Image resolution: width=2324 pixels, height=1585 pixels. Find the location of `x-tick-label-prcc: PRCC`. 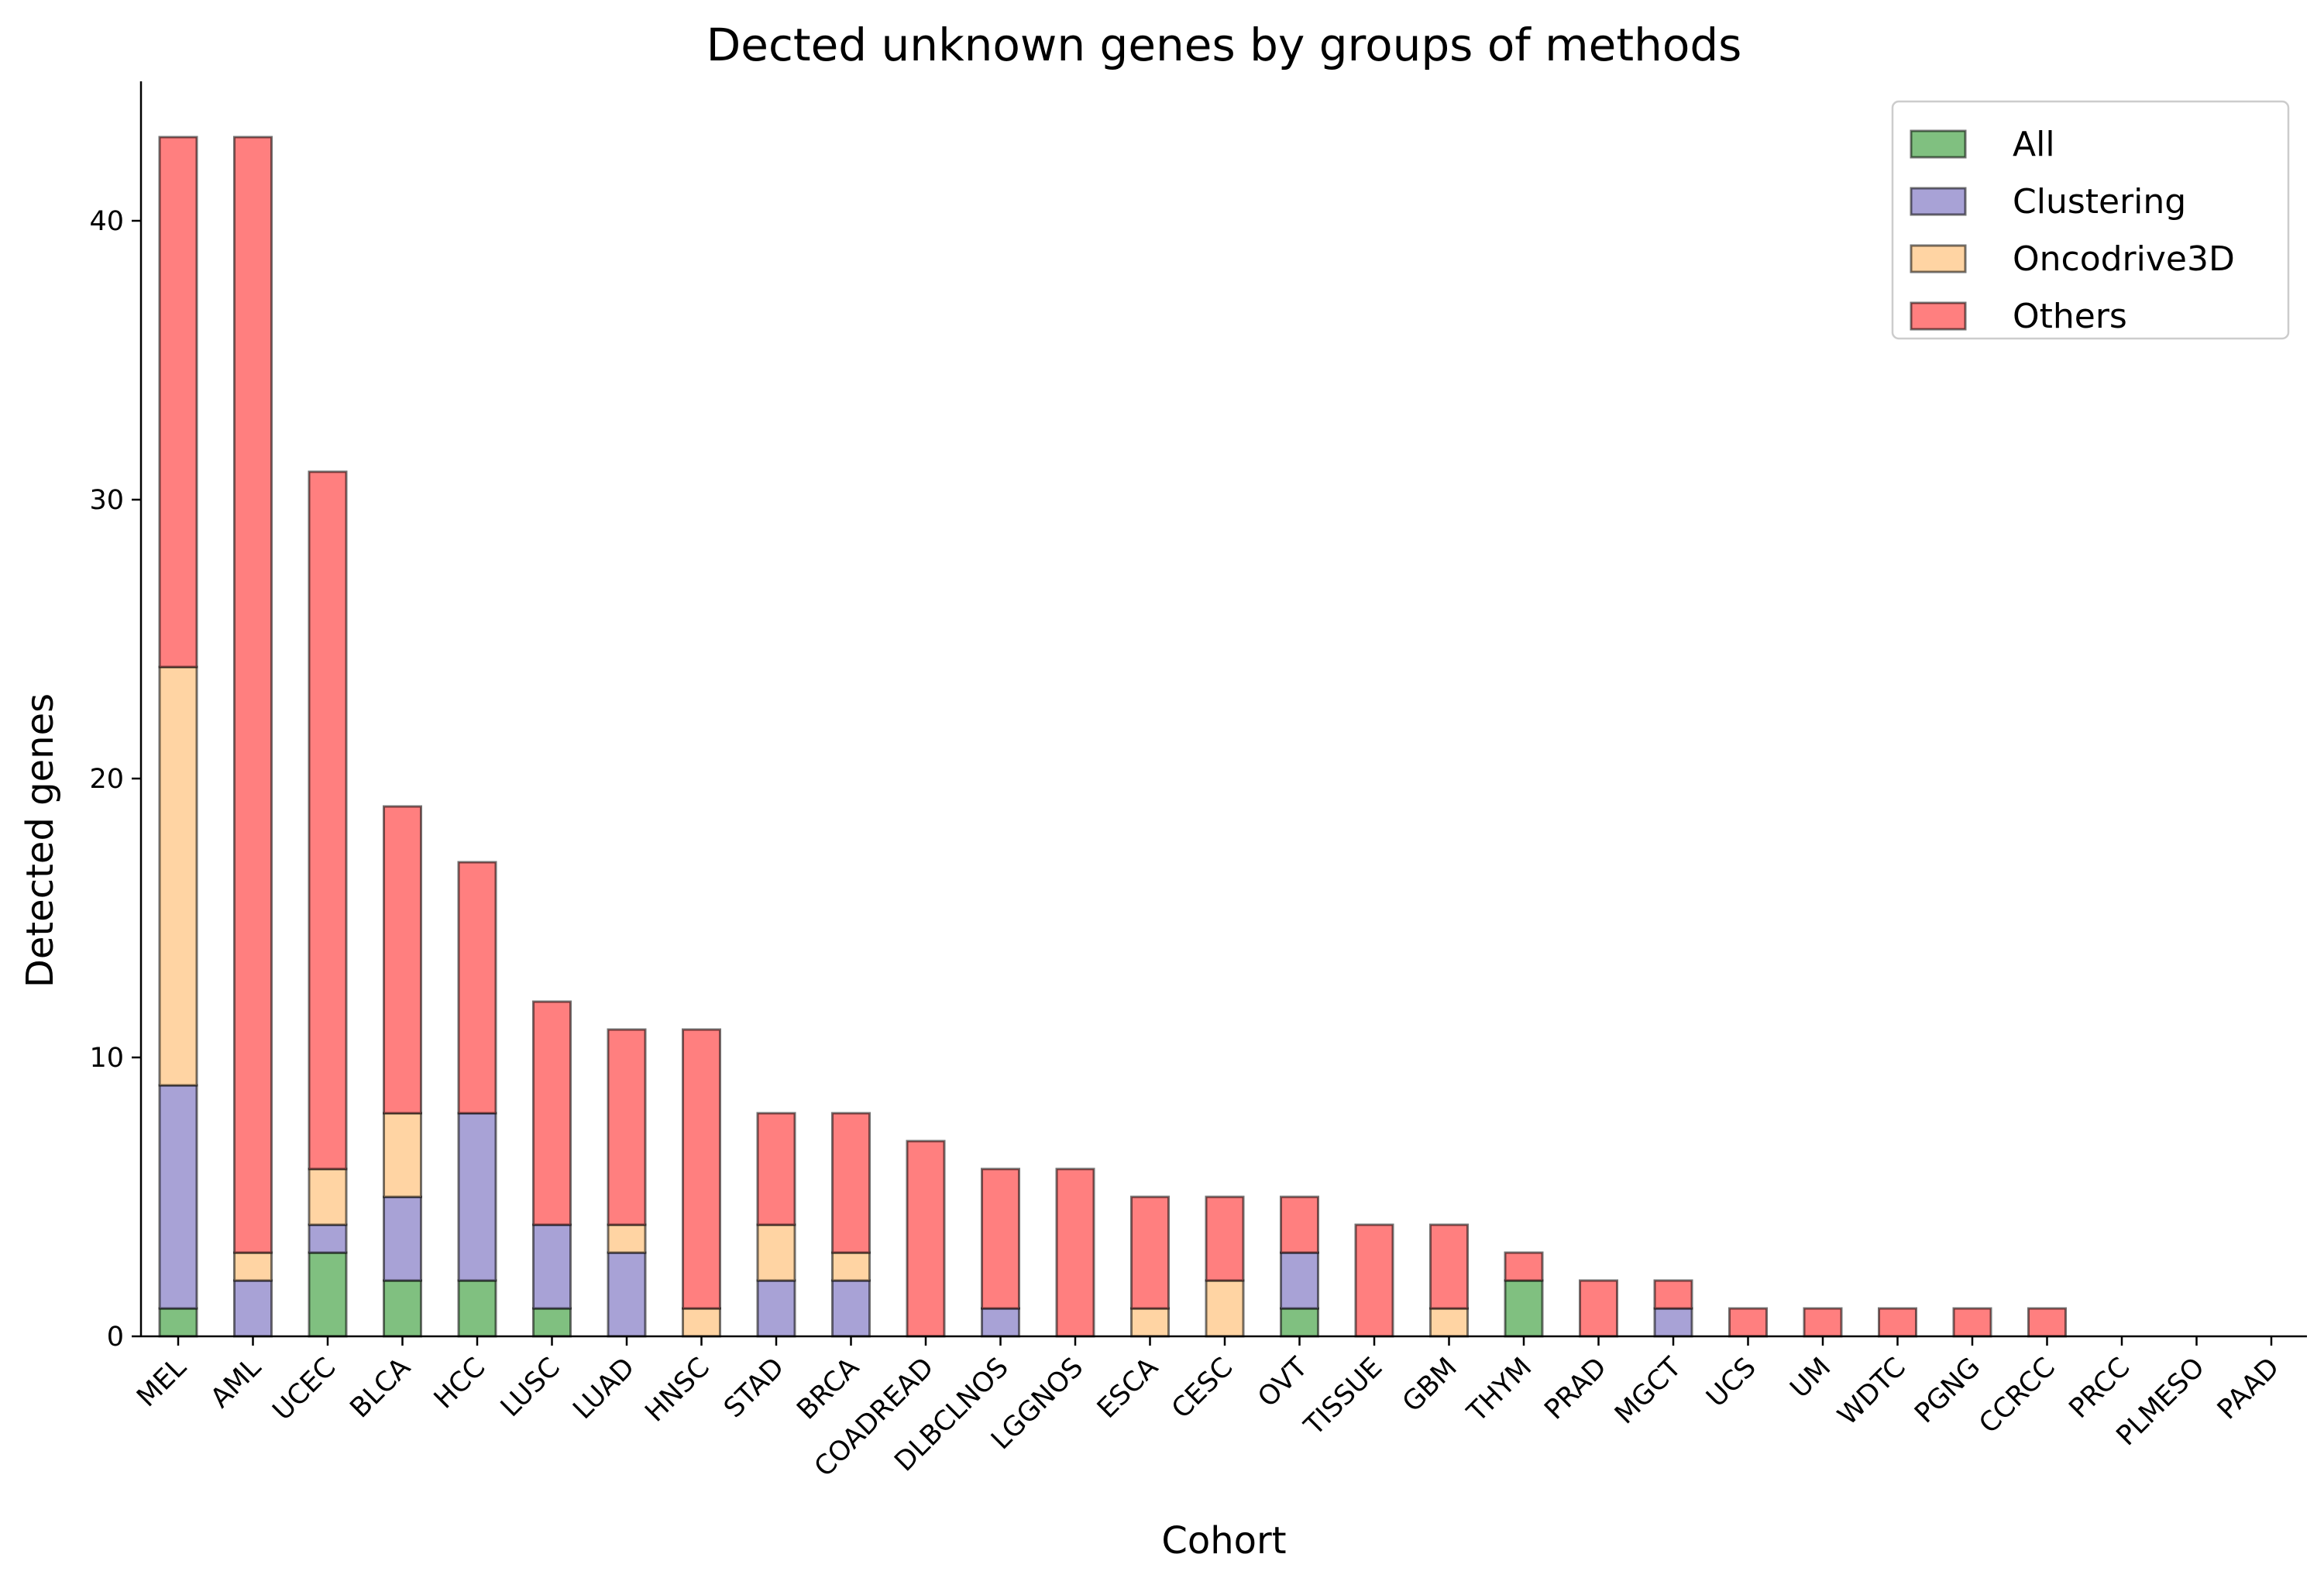

x-tick-label-prcc: PRCC is located at coordinates (2100, 1388).